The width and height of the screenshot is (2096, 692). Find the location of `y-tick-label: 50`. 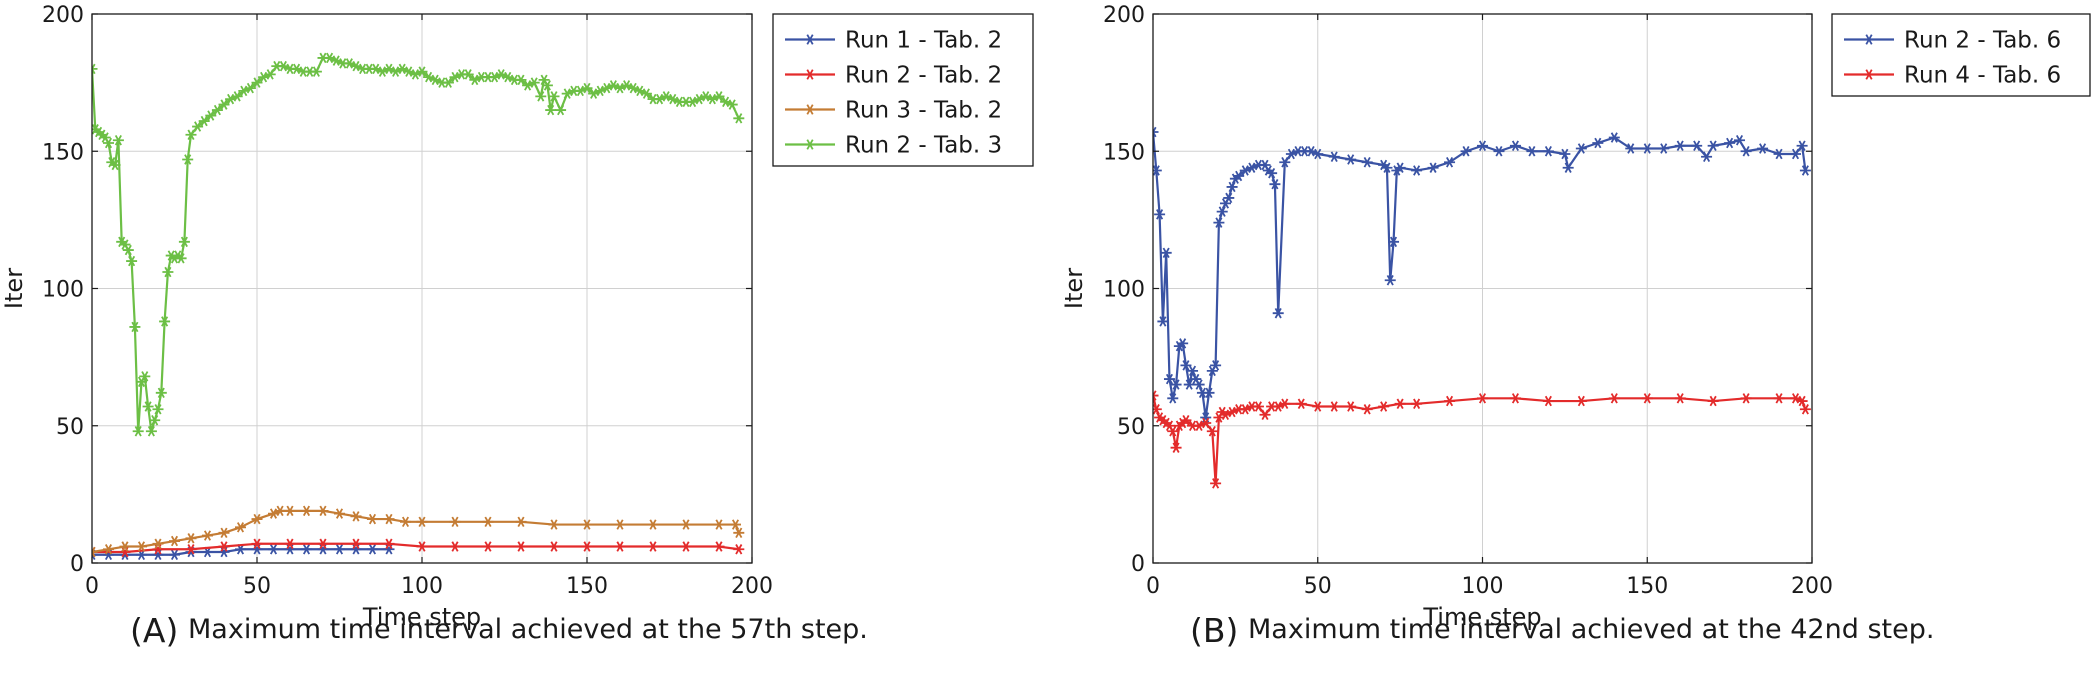

y-tick-label: 50 is located at coordinates (70, 427).